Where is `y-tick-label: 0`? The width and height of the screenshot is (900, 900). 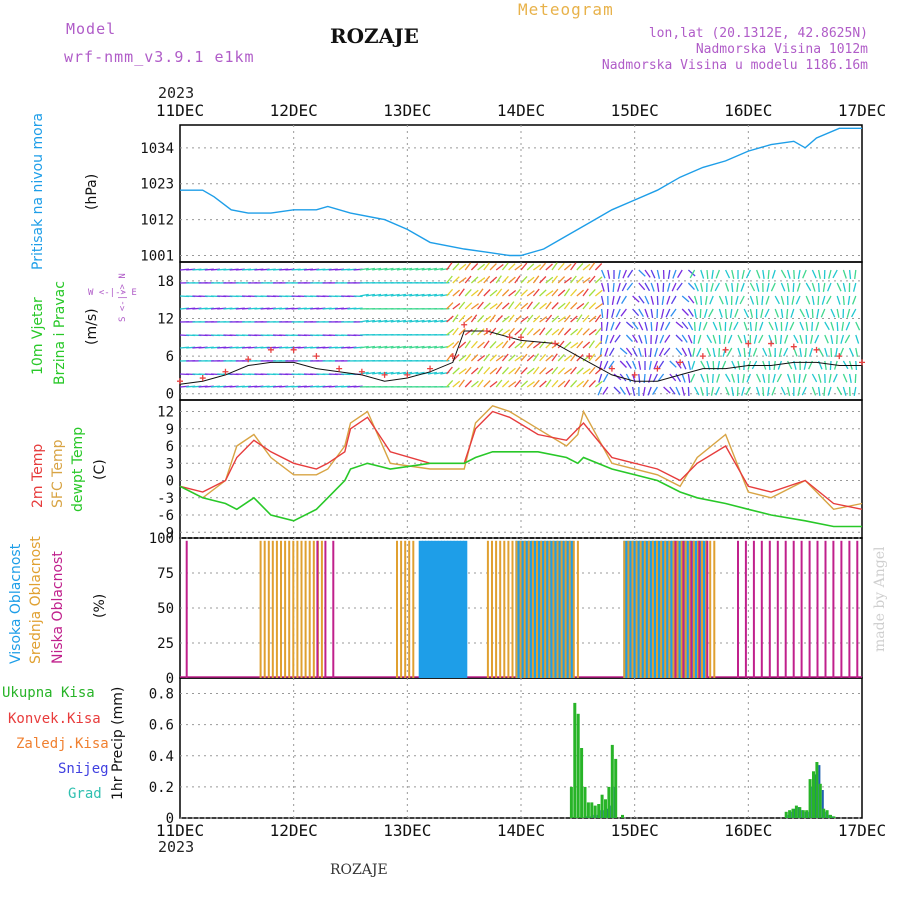 y-tick-label: 0 is located at coordinates (170, 482).